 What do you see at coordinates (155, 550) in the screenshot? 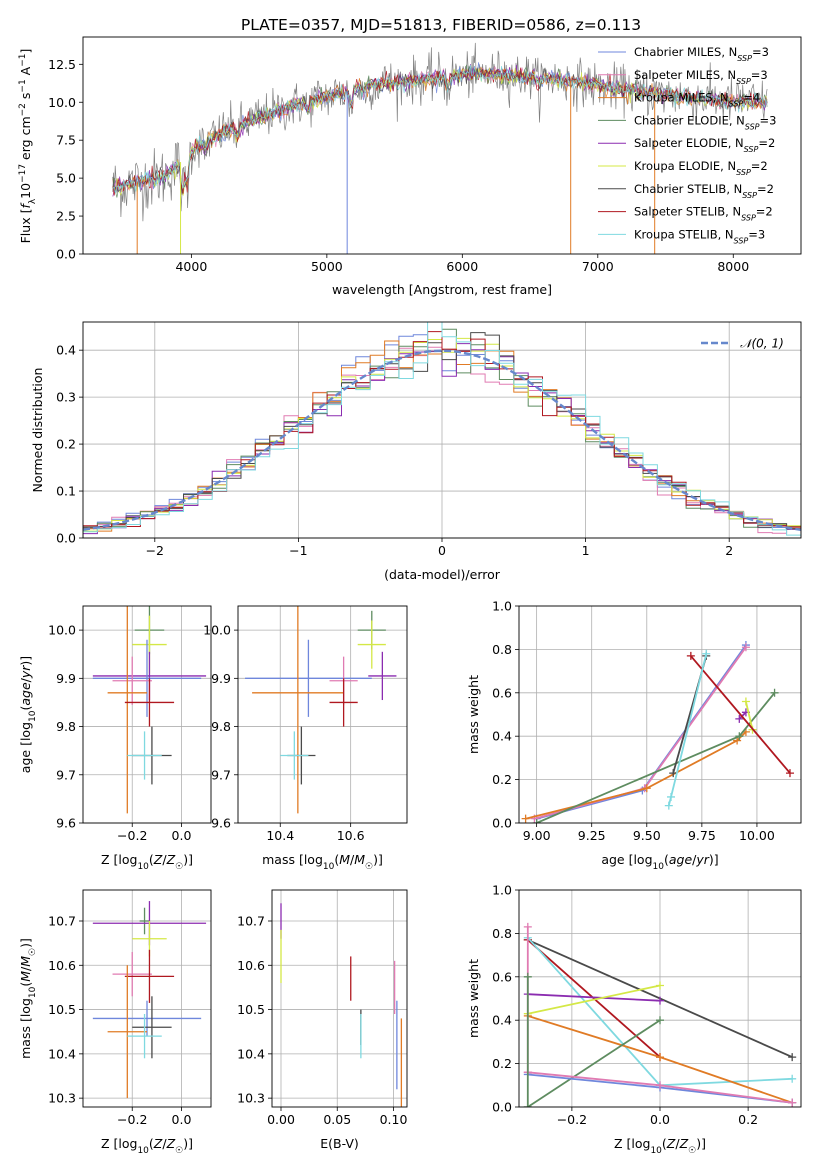
I see `x-tick-label: −2` at bounding box center [155, 550].